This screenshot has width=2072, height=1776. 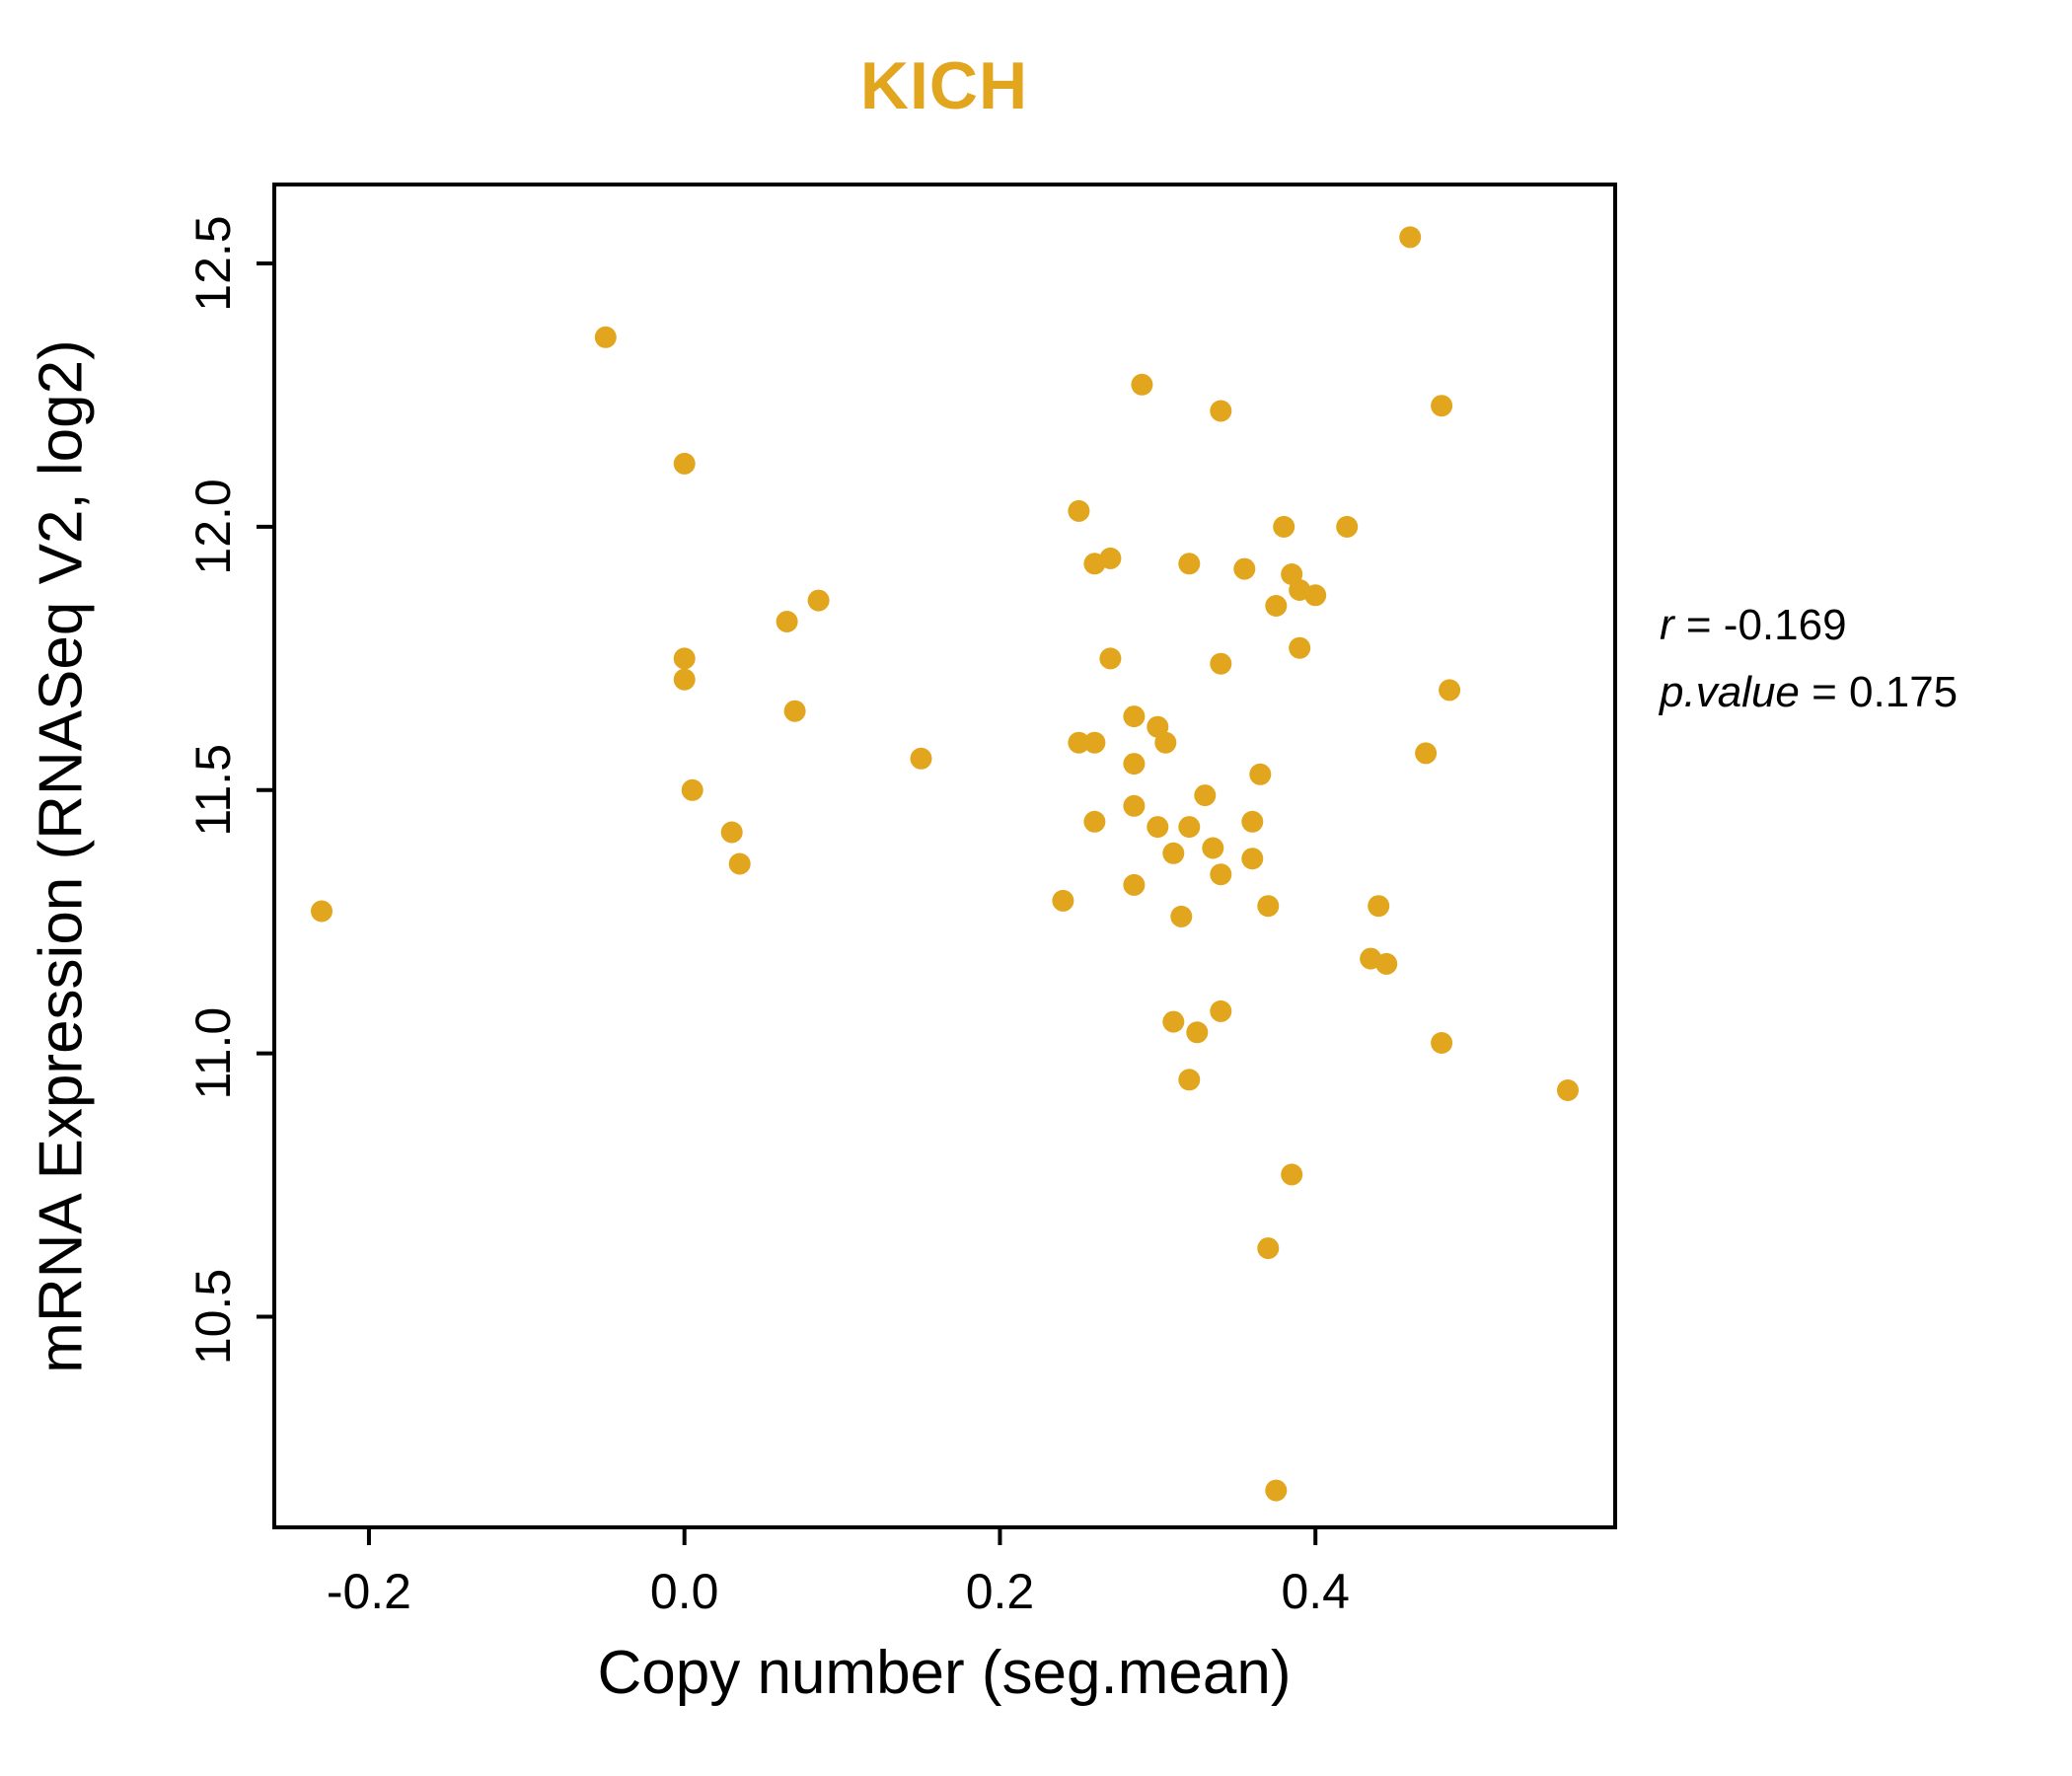 I want to click on r-value: = -0.169, so click(x=1760, y=625).